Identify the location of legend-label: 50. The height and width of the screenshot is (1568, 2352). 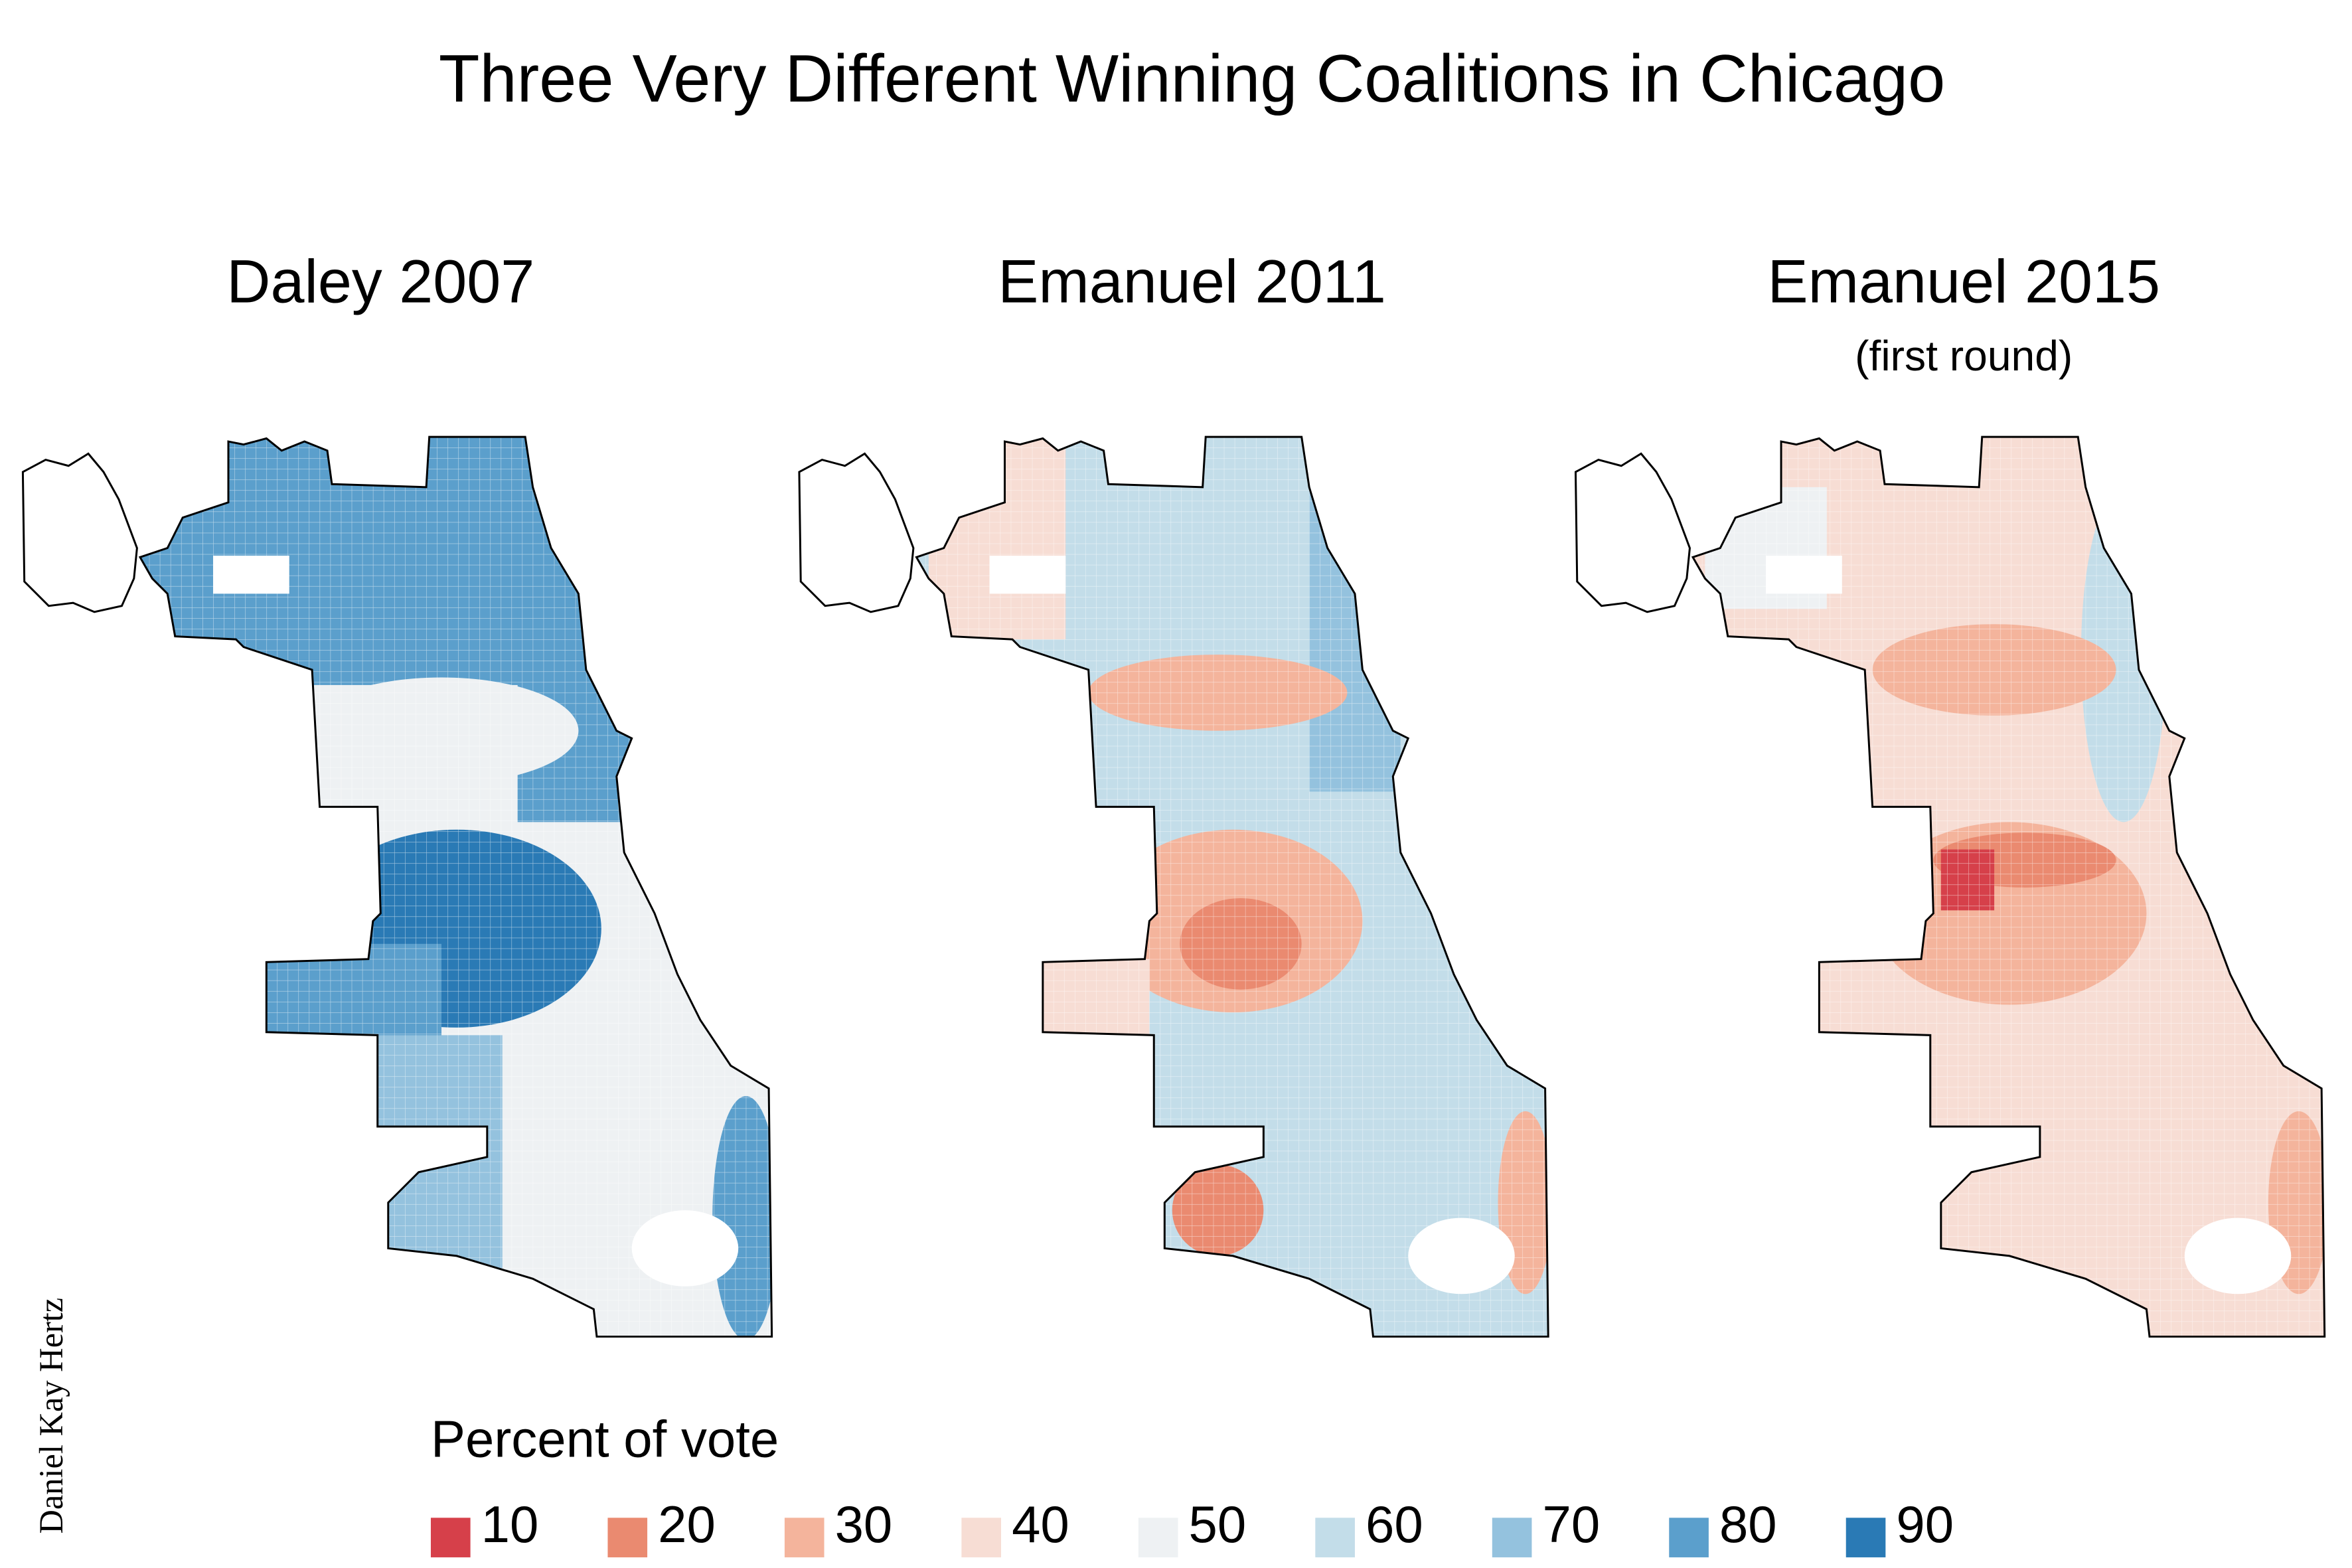
(1218, 1524).